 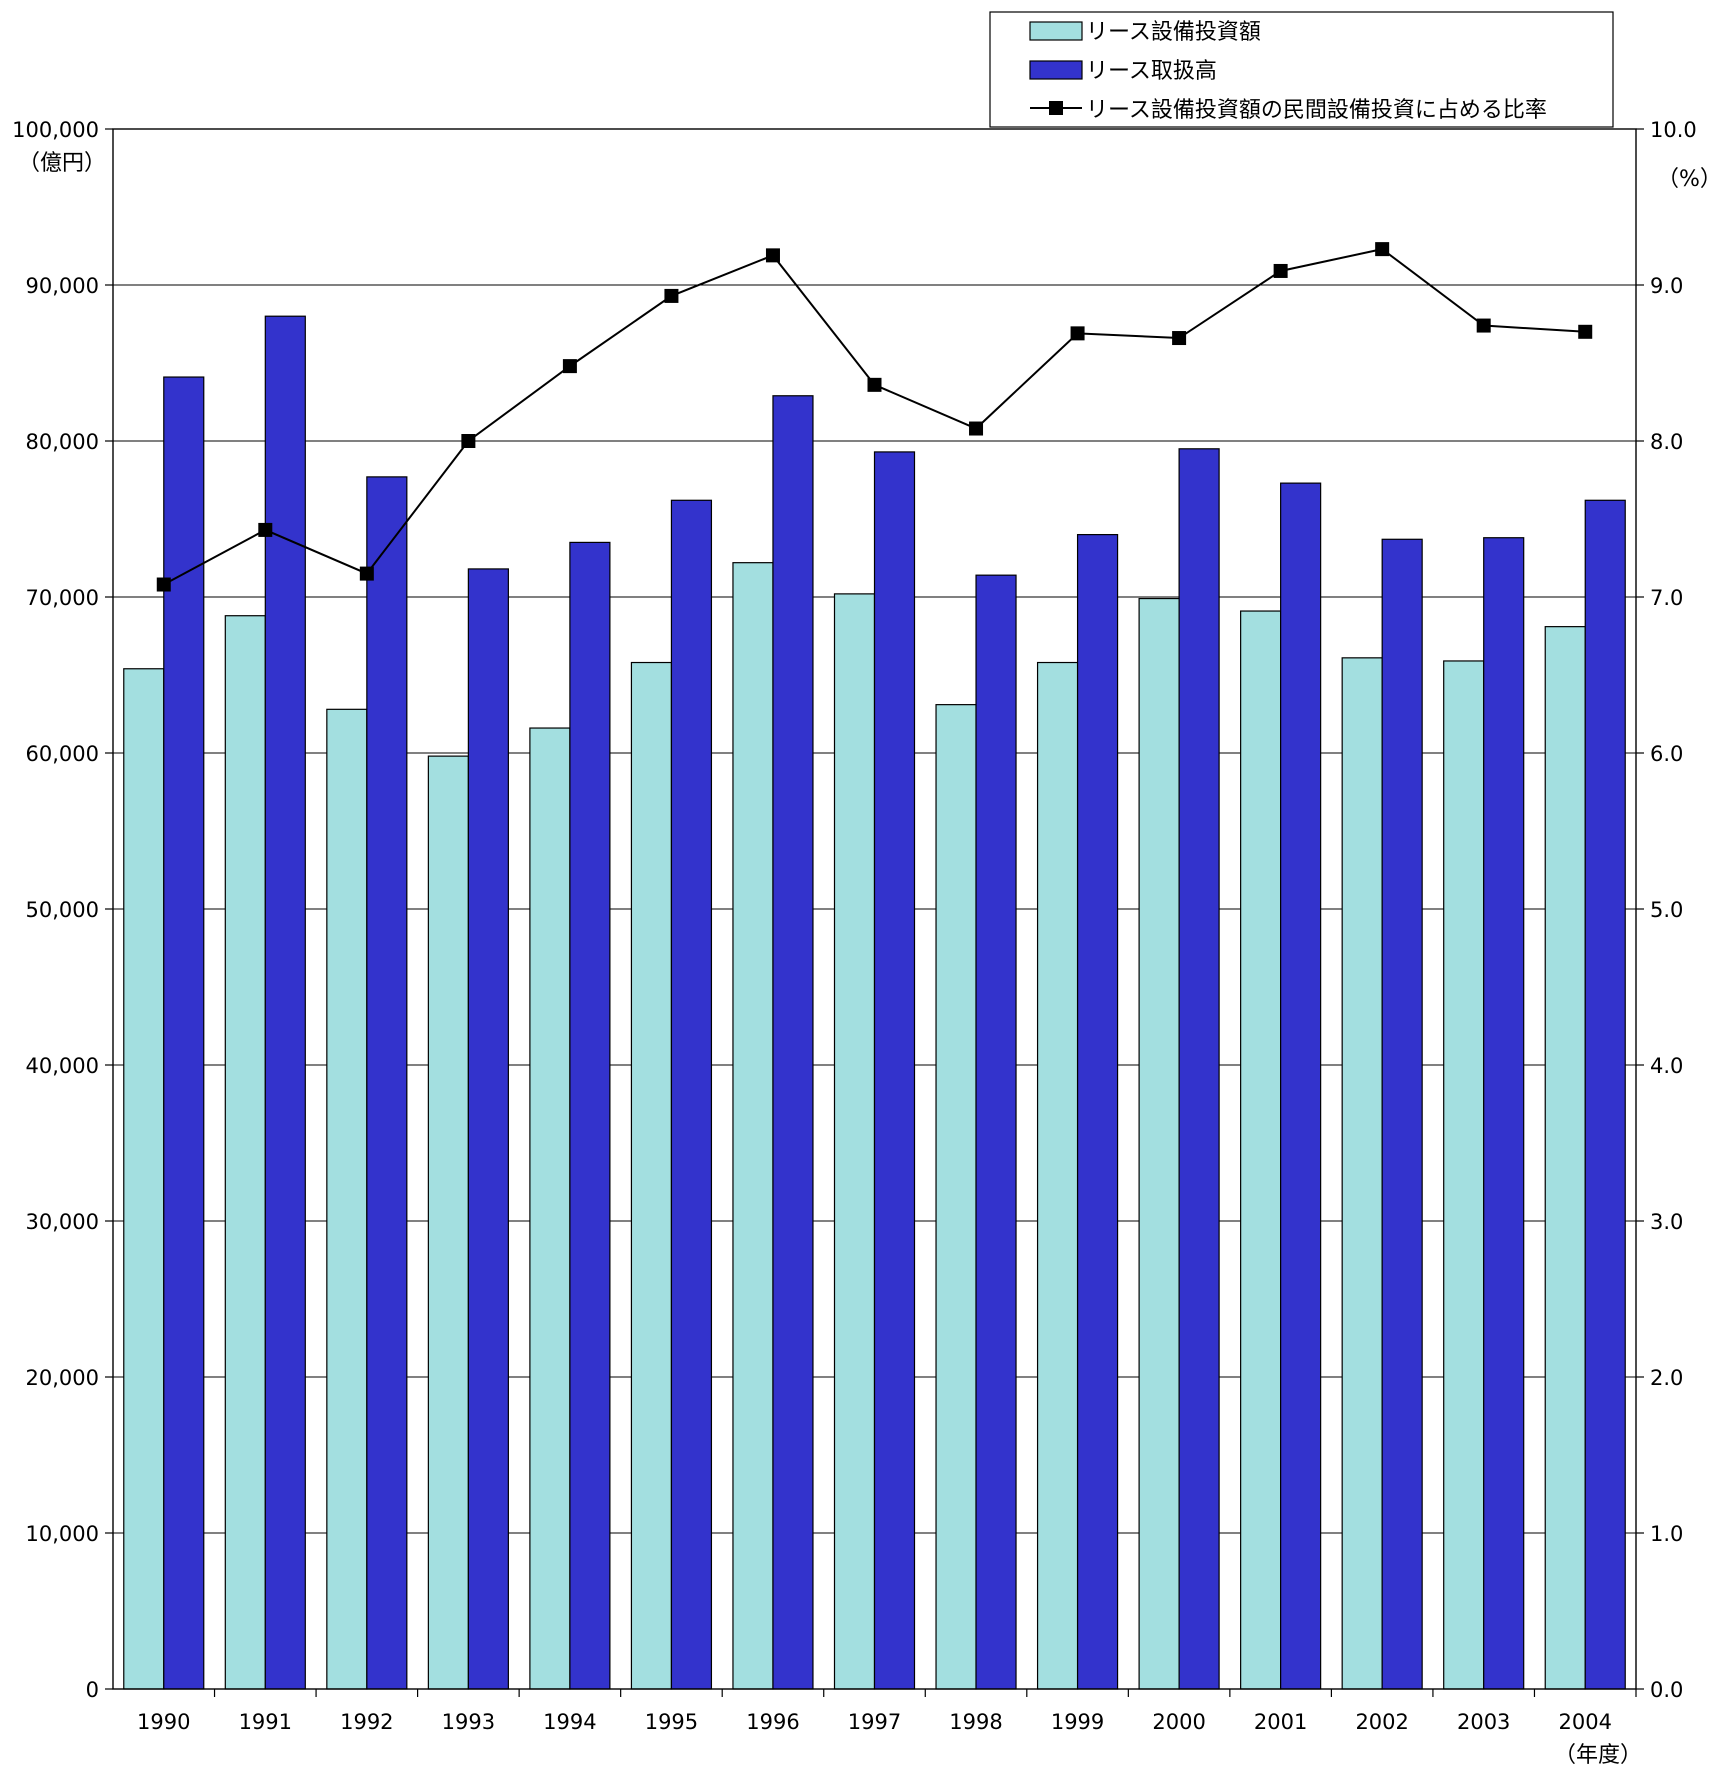 What do you see at coordinates (772, 1722) in the screenshot?
I see `x-tick-label: 1996` at bounding box center [772, 1722].